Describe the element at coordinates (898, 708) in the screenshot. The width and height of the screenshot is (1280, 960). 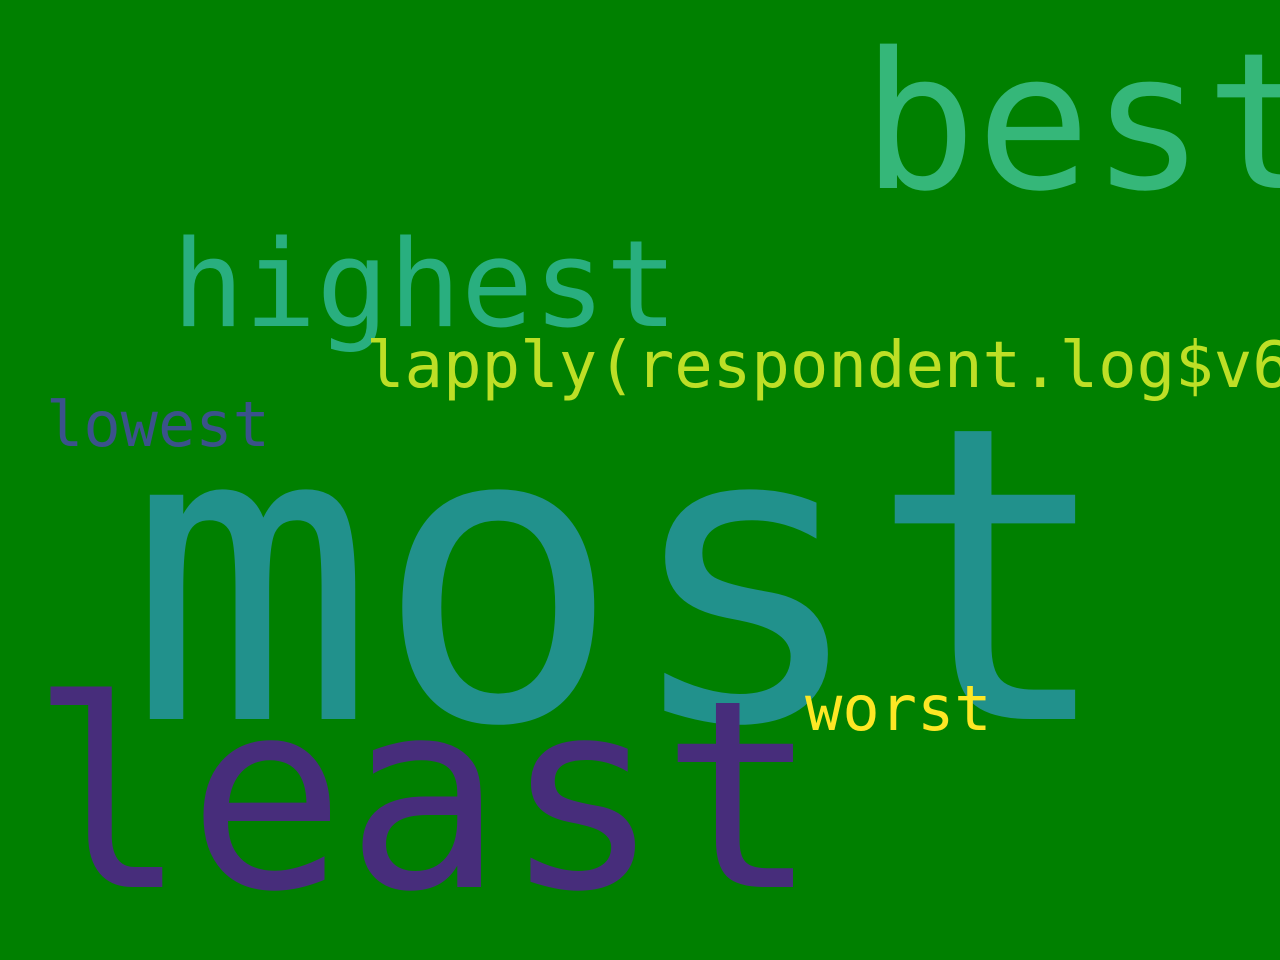
I see `word-worst: worst` at that location.